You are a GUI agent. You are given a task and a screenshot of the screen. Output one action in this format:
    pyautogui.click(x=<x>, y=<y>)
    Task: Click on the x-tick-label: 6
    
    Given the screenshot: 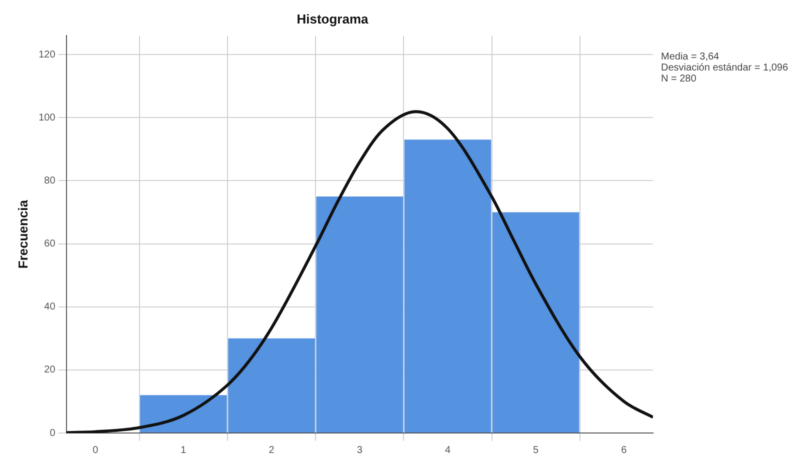 What is the action you would take?
    pyautogui.click(x=624, y=450)
    